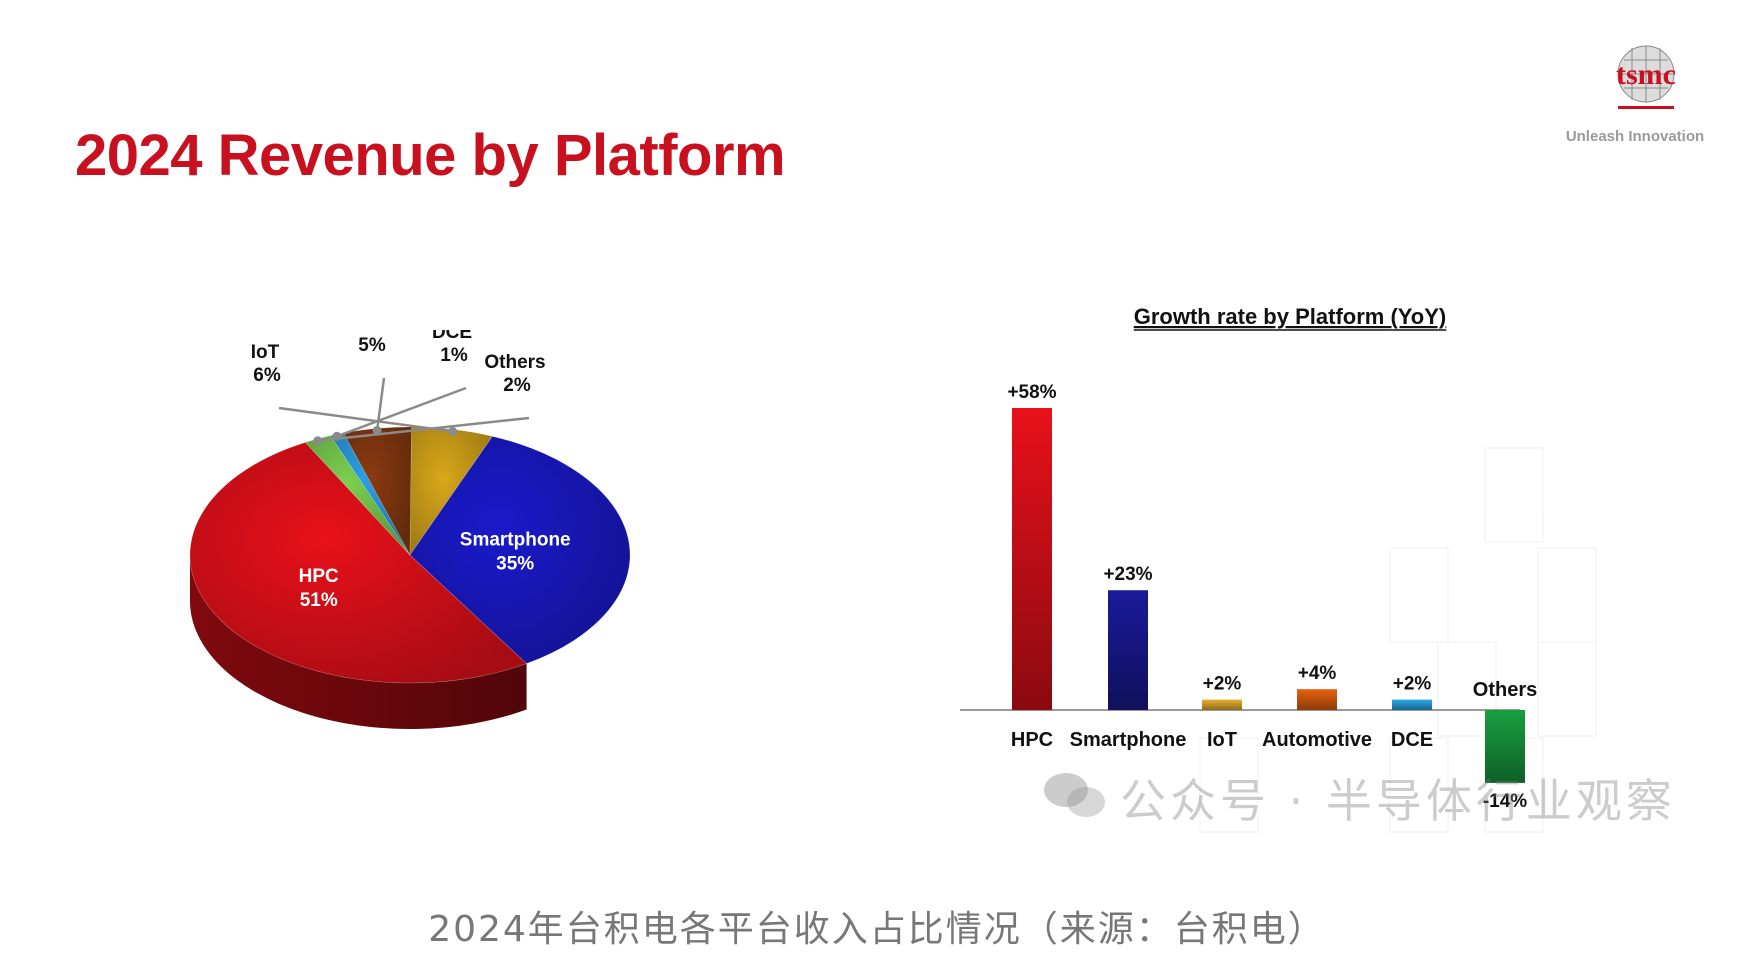  What do you see at coordinates (1128, 740) in the screenshot?
I see `bar-category-smartphone: Smartphone` at bounding box center [1128, 740].